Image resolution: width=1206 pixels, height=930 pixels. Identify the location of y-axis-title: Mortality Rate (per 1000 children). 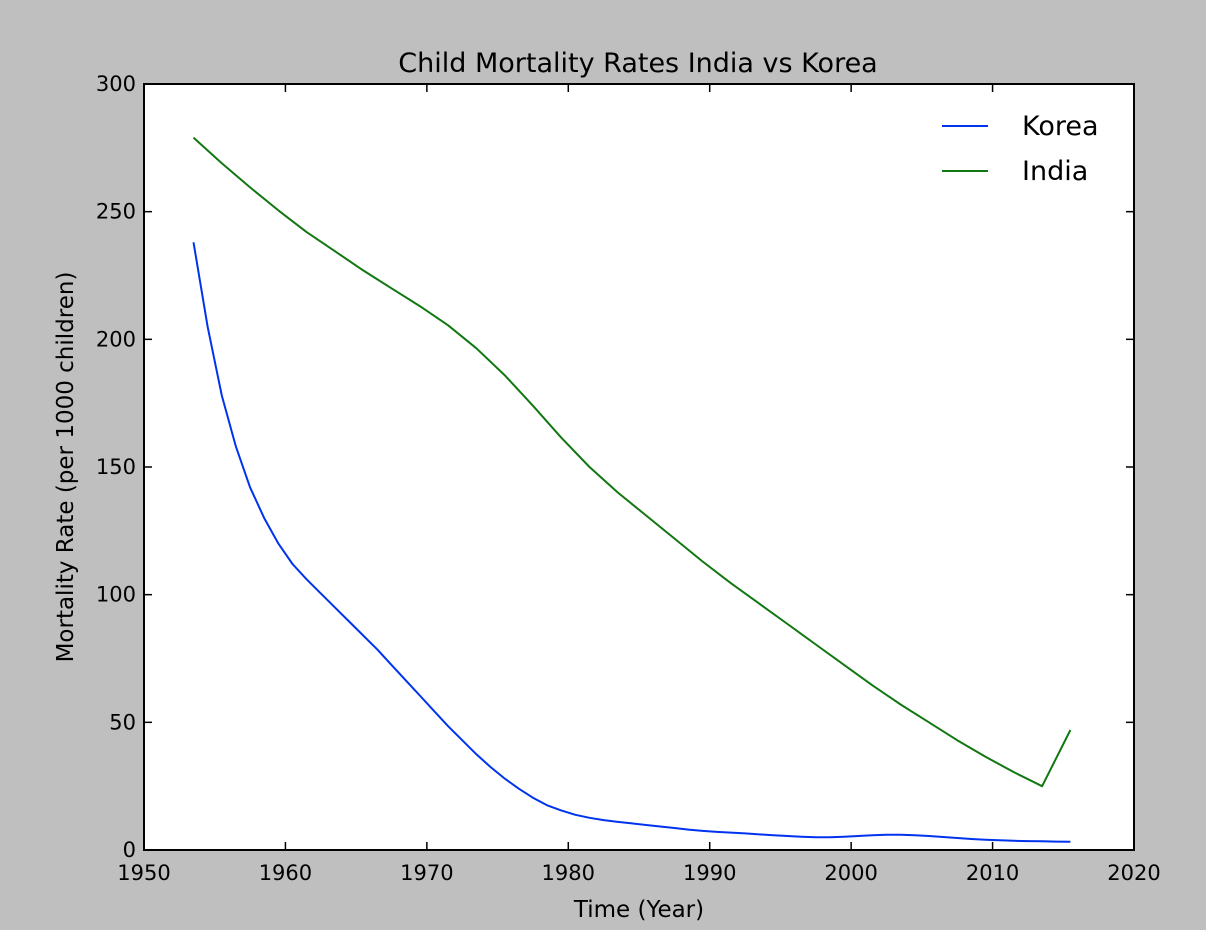
(66, 467).